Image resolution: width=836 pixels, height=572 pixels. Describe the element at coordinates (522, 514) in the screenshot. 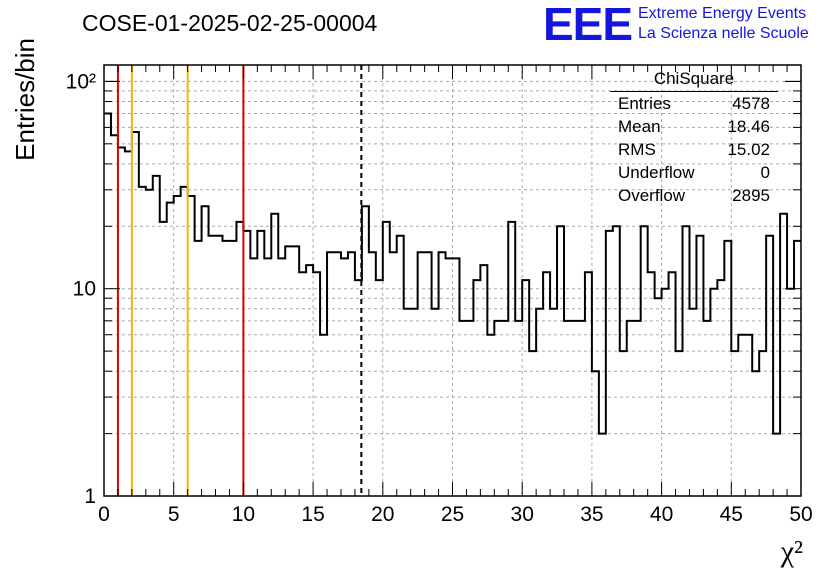

I see `x-tick-label: 30` at that location.